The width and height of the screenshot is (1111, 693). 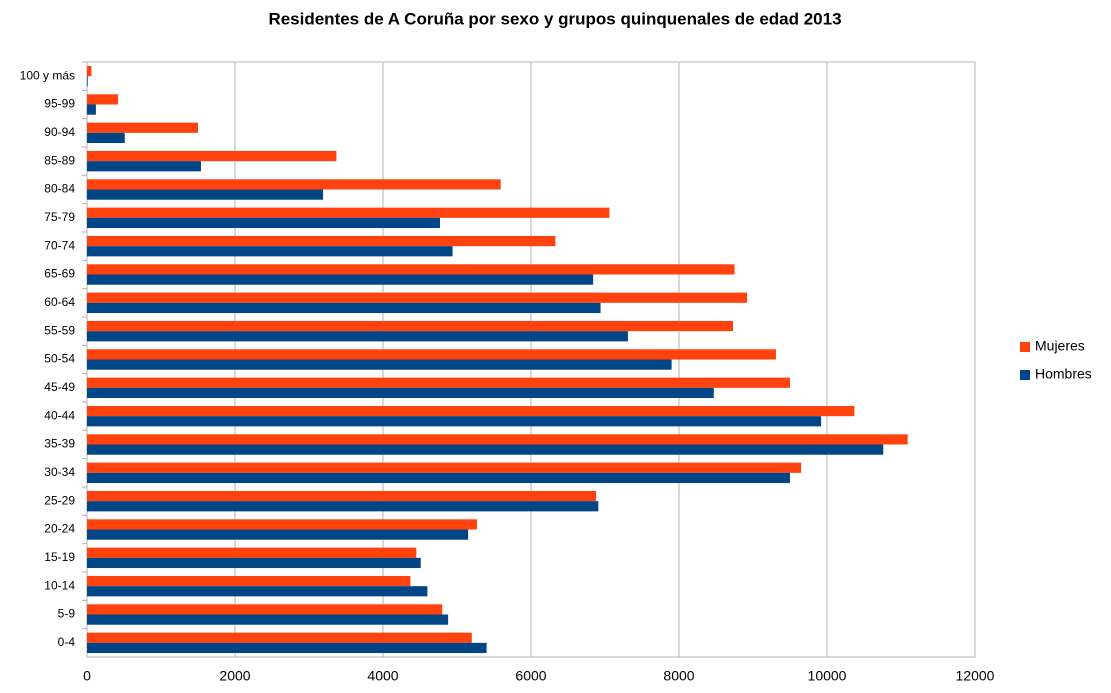 I want to click on x-tick-label: 2000, so click(x=234, y=676).